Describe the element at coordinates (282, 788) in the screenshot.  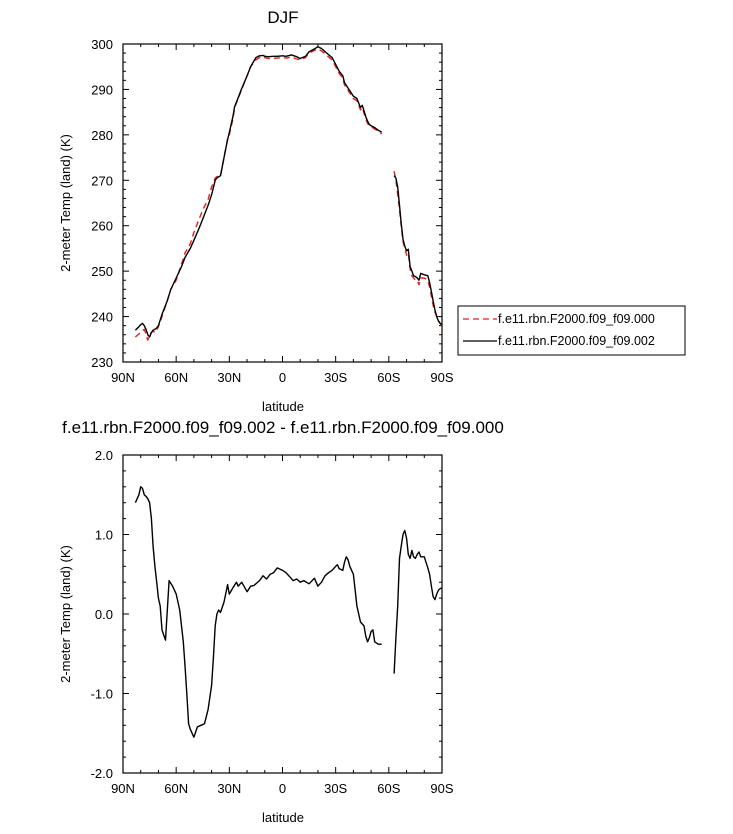
I see `bottom-chart-x-tick-label: 0` at that location.